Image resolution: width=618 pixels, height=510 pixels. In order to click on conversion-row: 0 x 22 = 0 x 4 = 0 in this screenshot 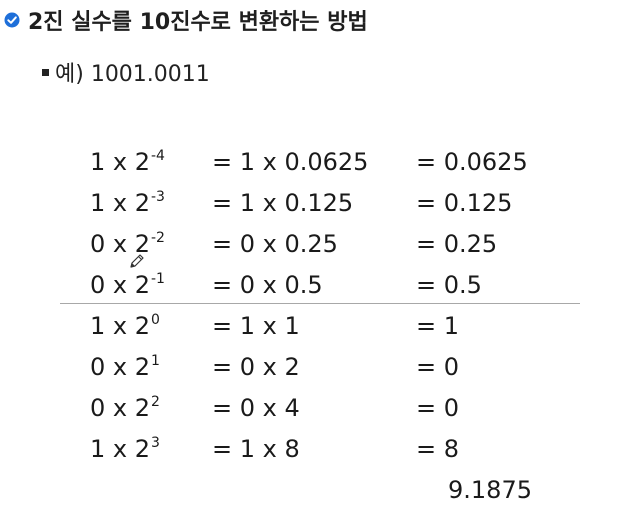, I will do `click(309, 408)`.